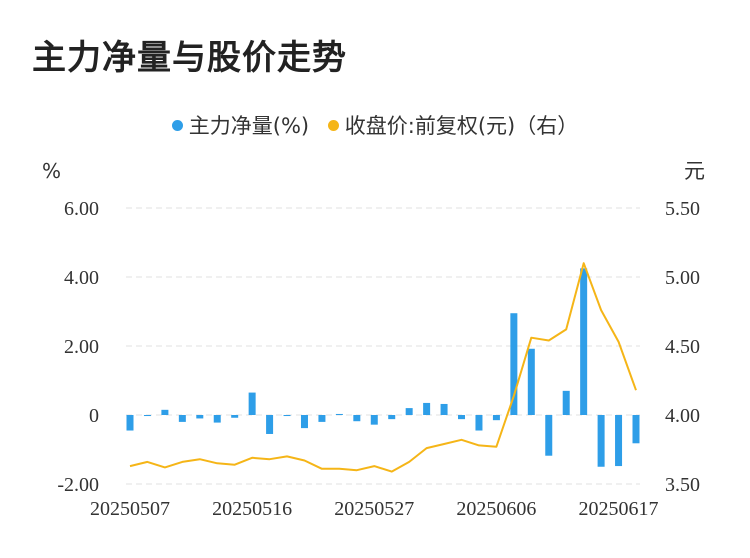 The image size is (750, 558). I want to click on legend-item-net-volume: 主力净量(%), so click(240, 125).